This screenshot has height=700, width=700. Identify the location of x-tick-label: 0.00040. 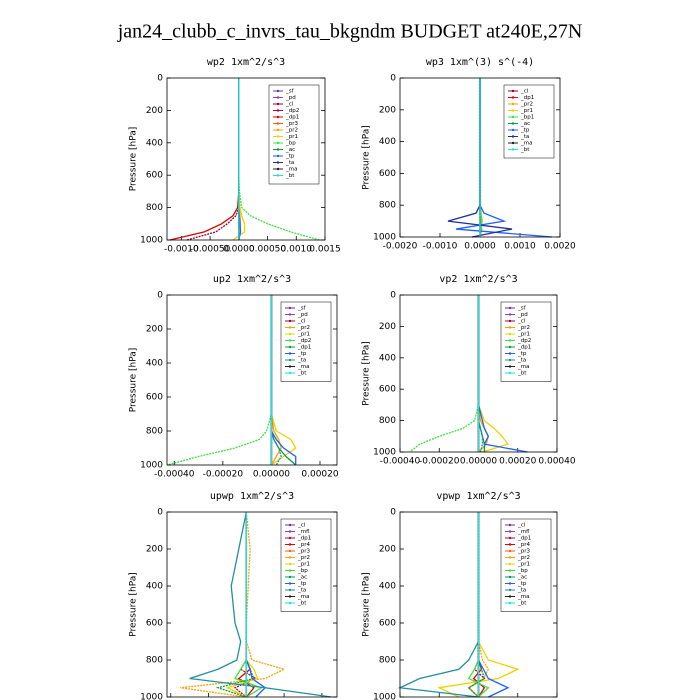
(556, 462).